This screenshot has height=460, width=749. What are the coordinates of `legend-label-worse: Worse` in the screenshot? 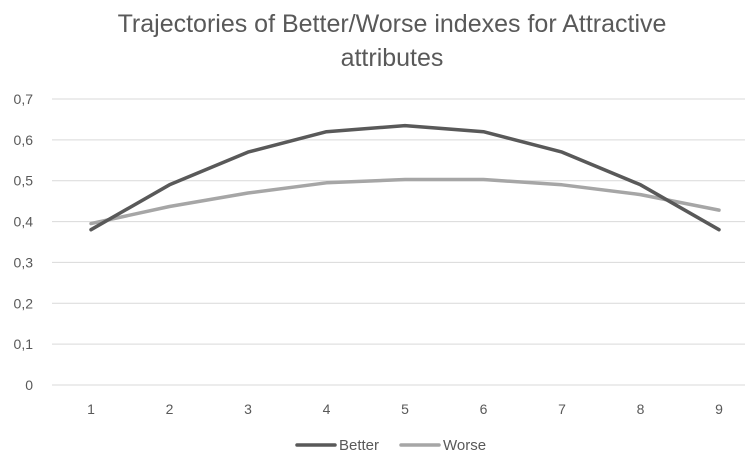 It's located at (464, 445).